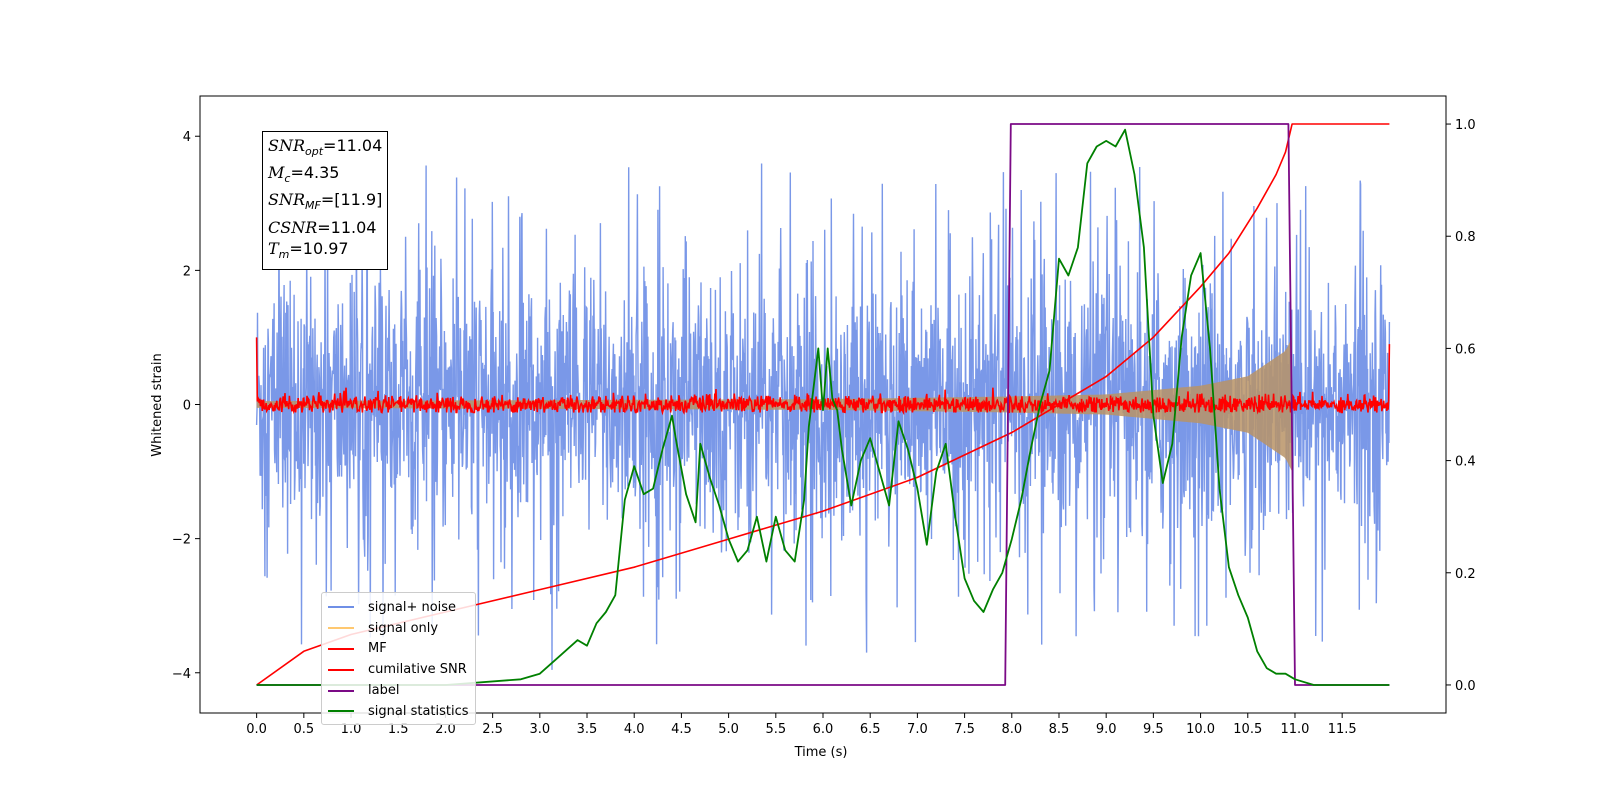 Image resolution: width=1600 pixels, height=800 pixels. Describe the element at coordinates (1200, 729) in the screenshot. I see `x-tick-label: 10.0` at that location.